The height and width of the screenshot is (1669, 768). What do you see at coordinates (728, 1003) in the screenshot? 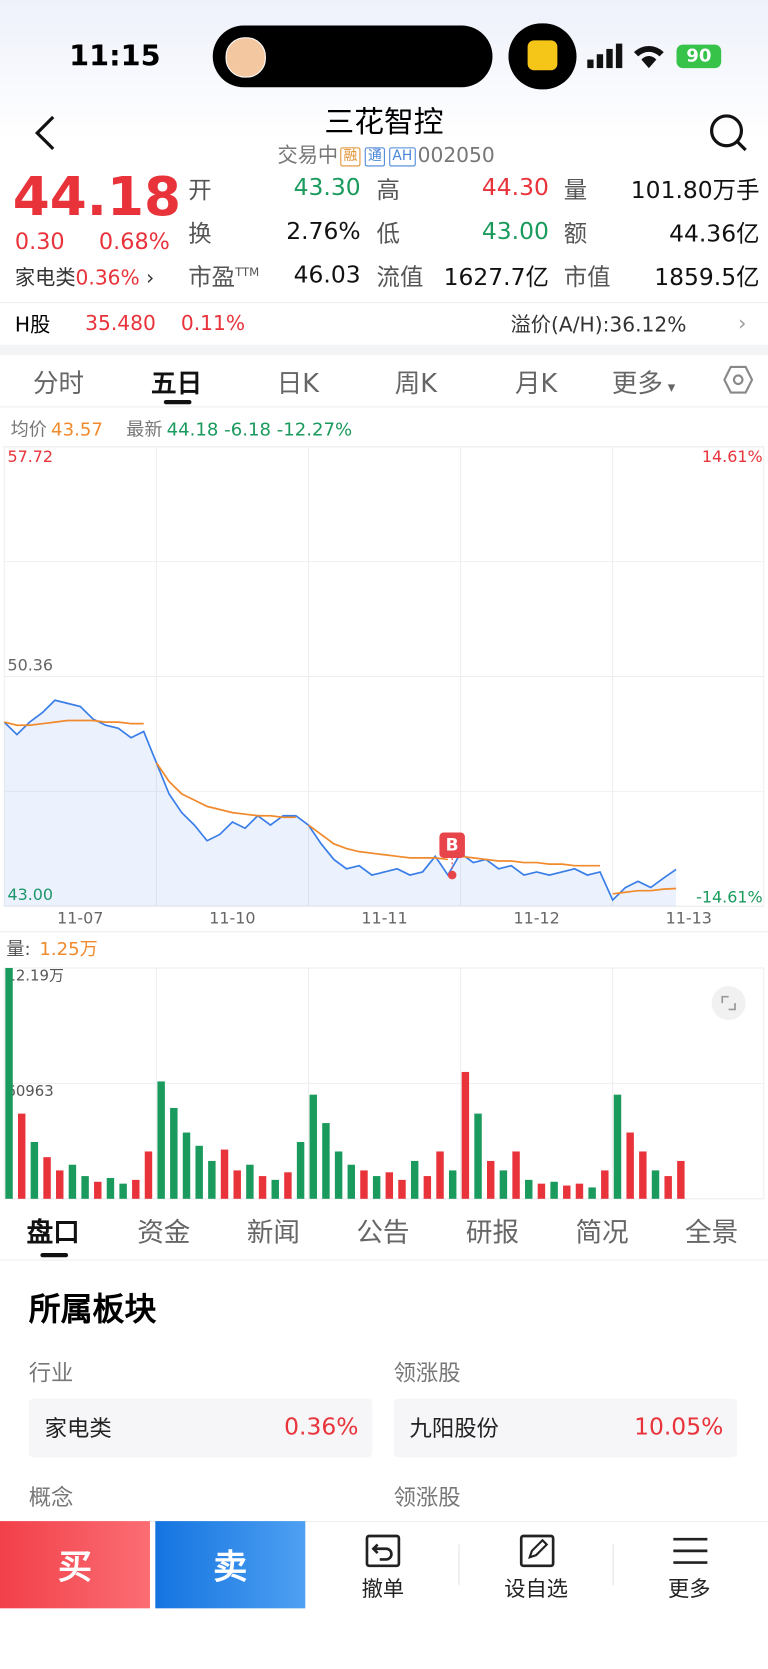
I see `expand-button` at bounding box center [728, 1003].